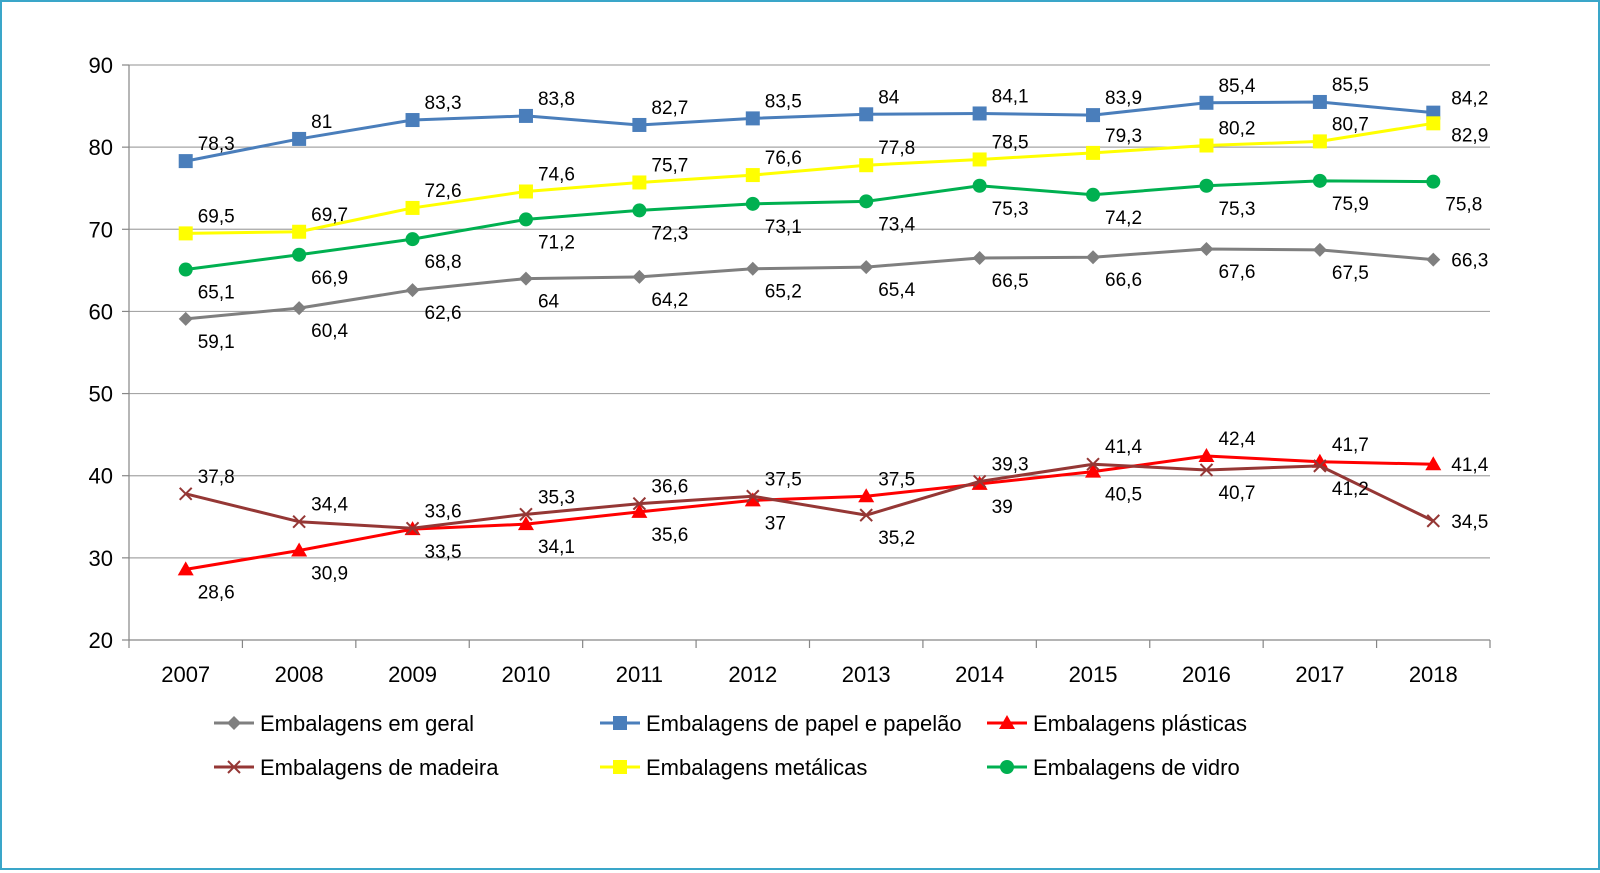 This screenshot has width=1600, height=873. I want to click on data-label: 69,7, so click(329, 215).